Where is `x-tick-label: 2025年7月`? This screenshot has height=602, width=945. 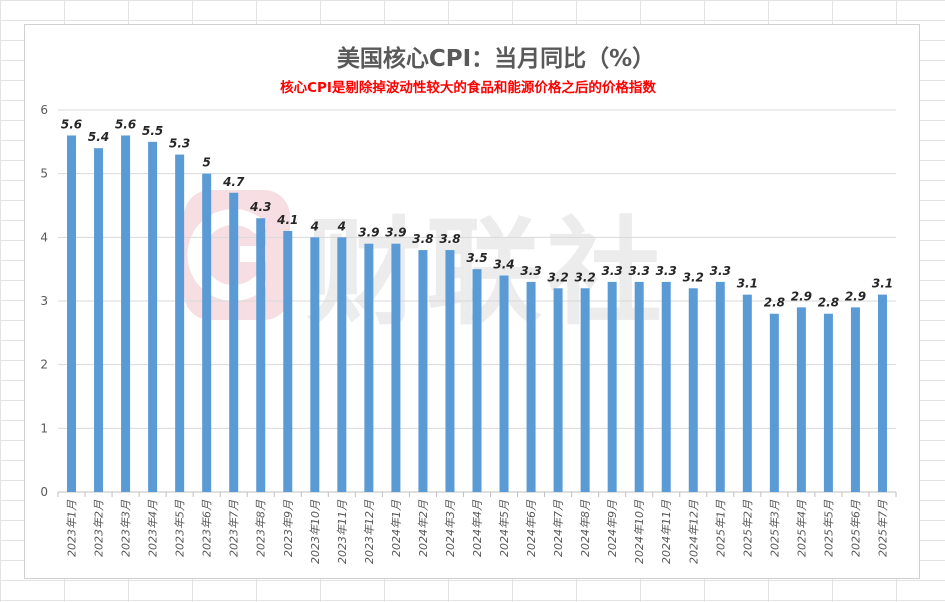
x-tick-label: 2025年7月 is located at coordinates (882, 528).